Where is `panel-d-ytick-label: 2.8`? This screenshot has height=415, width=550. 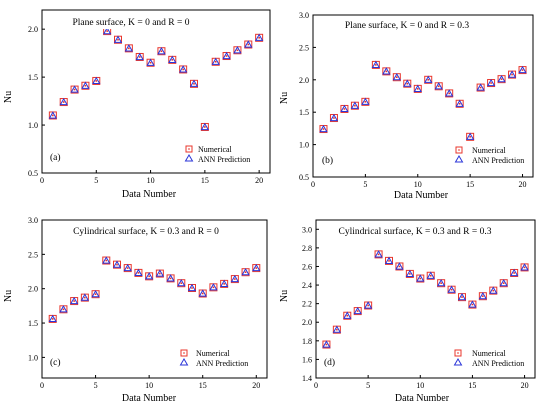 panel-d-ytick-label: 2.8 is located at coordinates (307, 248).